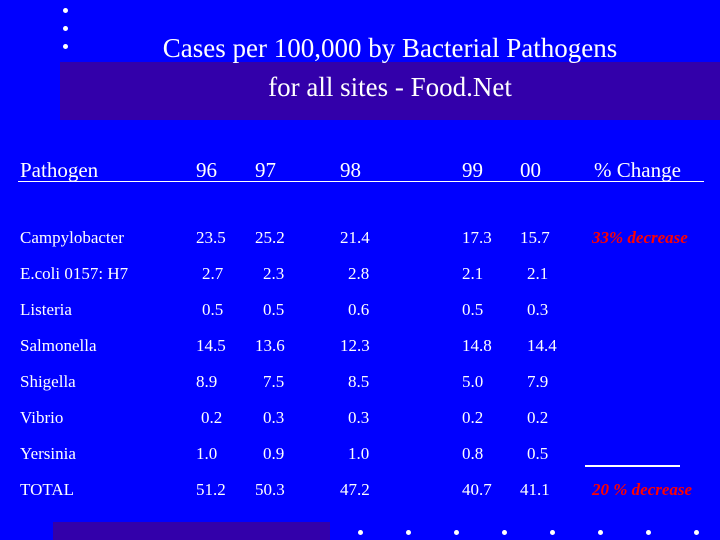 The height and width of the screenshot is (540, 720). Describe the element at coordinates (355, 489) in the screenshot. I see `rate-value: 47.2` at that location.